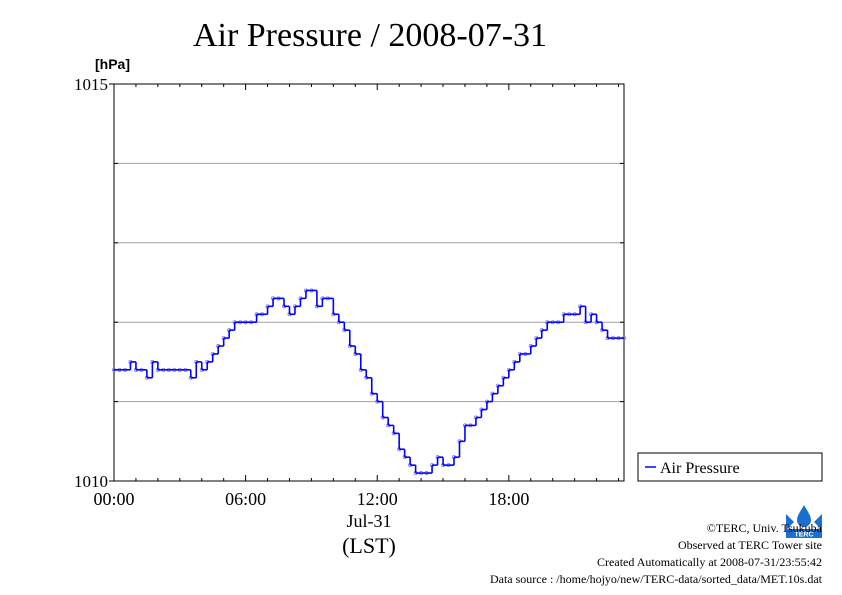 The width and height of the screenshot is (842, 595). What do you see at coordinates (91, 283) in the screenshot?
I see `y-tick-labels: 1015 1010` at bounding box center [91, 283].